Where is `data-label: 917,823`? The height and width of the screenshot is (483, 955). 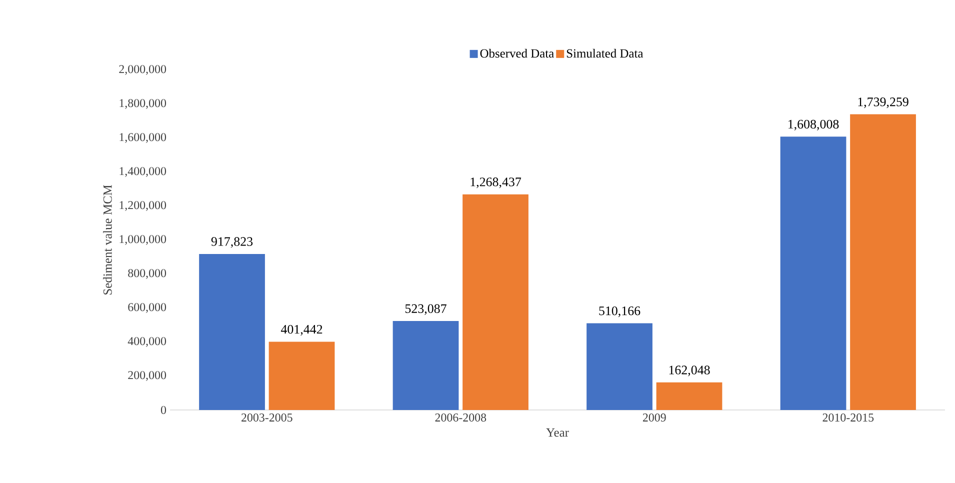 data-label: 917,823 is located at coordinates (232, 242).